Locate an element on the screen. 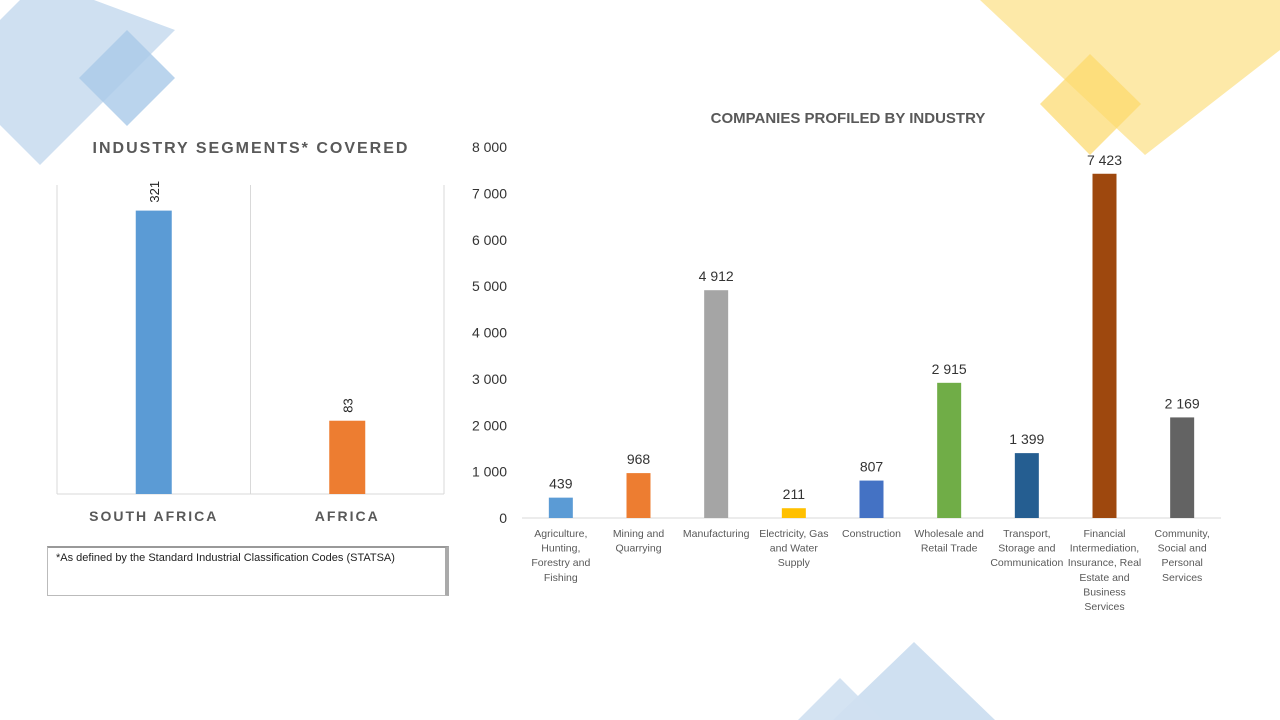 This screenshot has height=720, width=1280. y-tick-label: 7 000 is located at coordinates (489, 193).